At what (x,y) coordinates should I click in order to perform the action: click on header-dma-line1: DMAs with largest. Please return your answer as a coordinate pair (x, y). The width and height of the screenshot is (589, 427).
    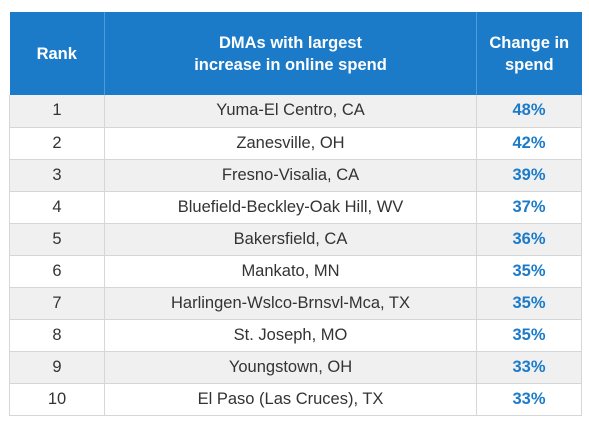
    Looking at the image, I should click on (290, 42).